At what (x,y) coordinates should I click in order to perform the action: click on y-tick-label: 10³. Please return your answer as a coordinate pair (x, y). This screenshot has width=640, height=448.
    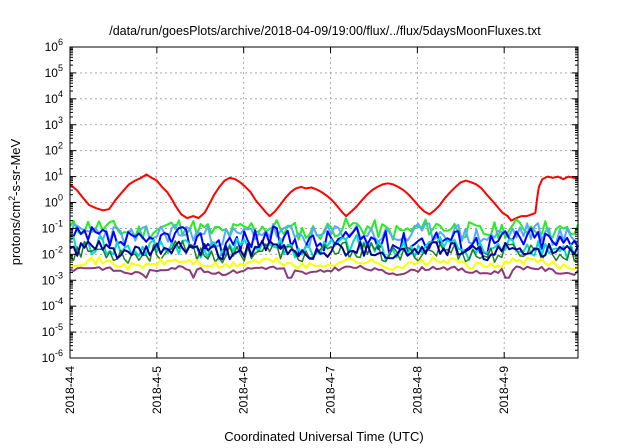
    Looking at the image, I should click on (54, 123).